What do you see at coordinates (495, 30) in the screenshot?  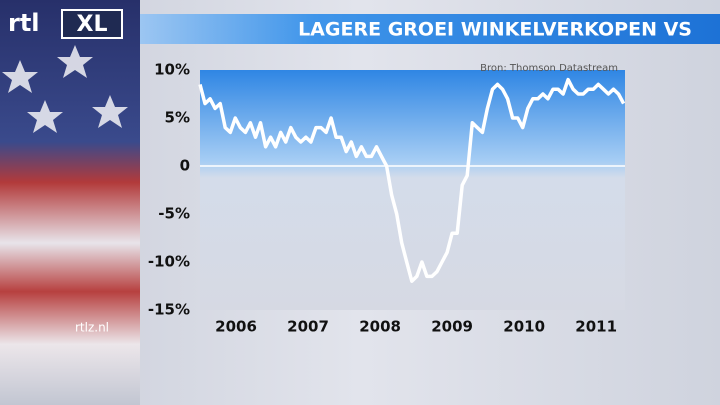 I see `chart-title: LAGERE GROEI WINKELVERKOPEN VS` at bounding box center [495, 30].